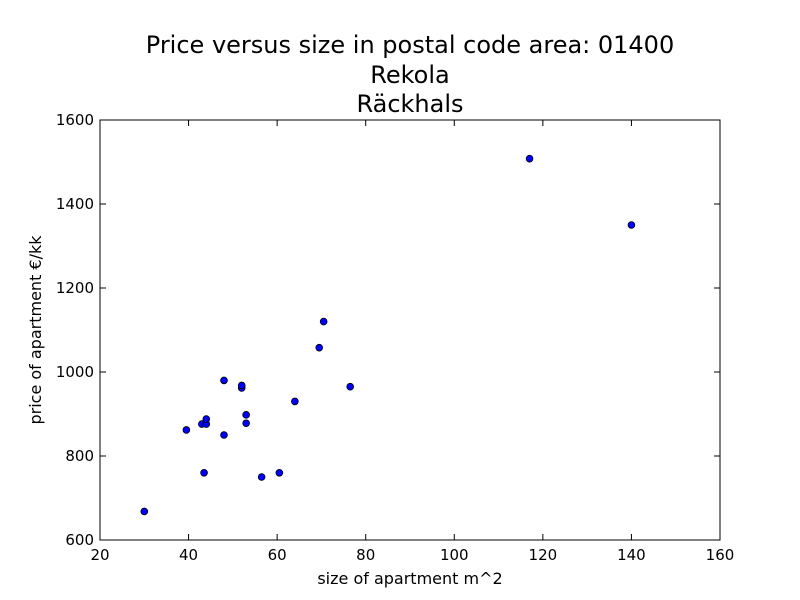 This screenshot has height=600, width=800. I want to click on y-tick-label: 600, so click(79, 540).